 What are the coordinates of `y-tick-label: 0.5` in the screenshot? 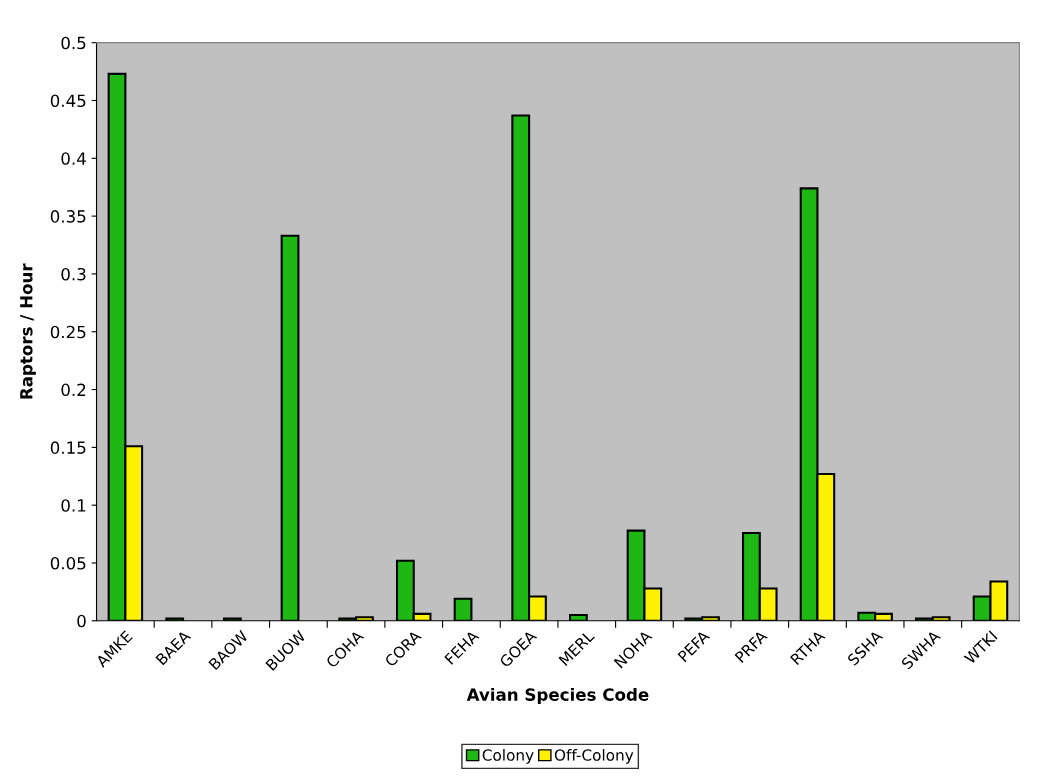 It's located at (73, 43).